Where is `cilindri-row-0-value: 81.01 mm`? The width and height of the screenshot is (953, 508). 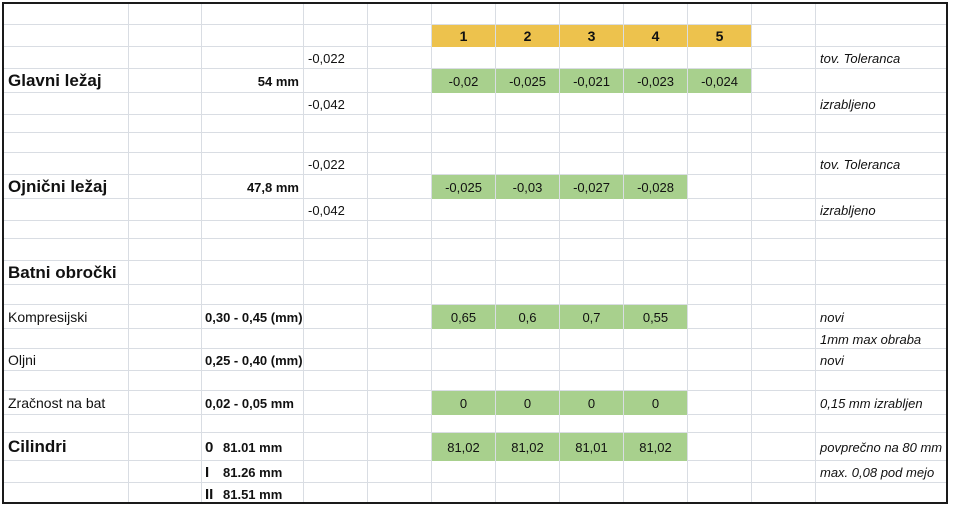 cilindri-row-0-value: 81.01 mm is located at coordinates (253, 447).